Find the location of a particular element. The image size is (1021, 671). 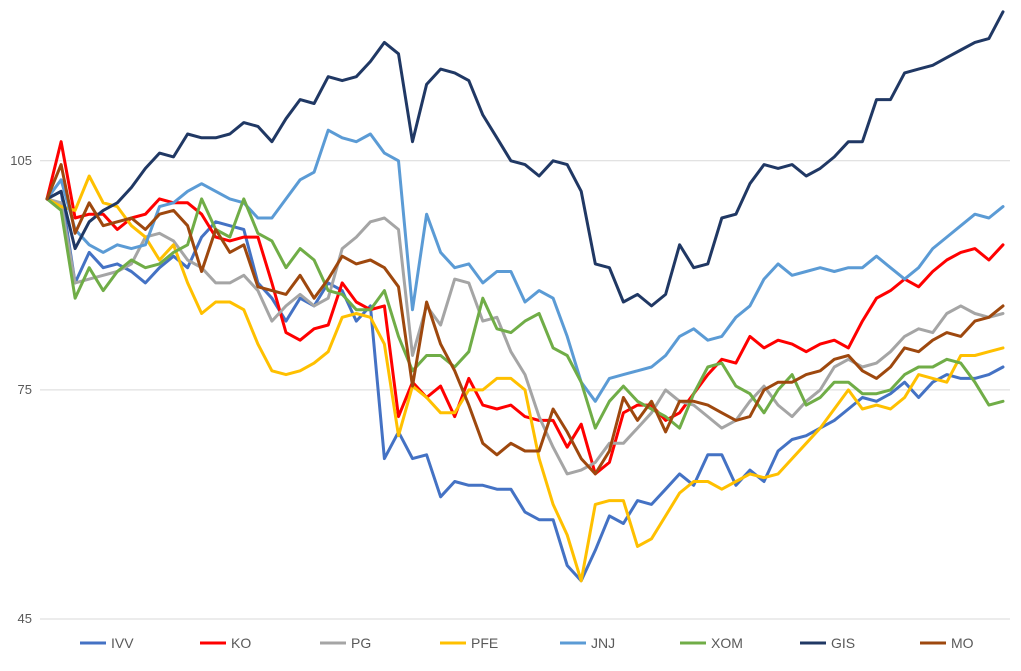

legend-label-mo: MO is located at coordinates (962, 643).